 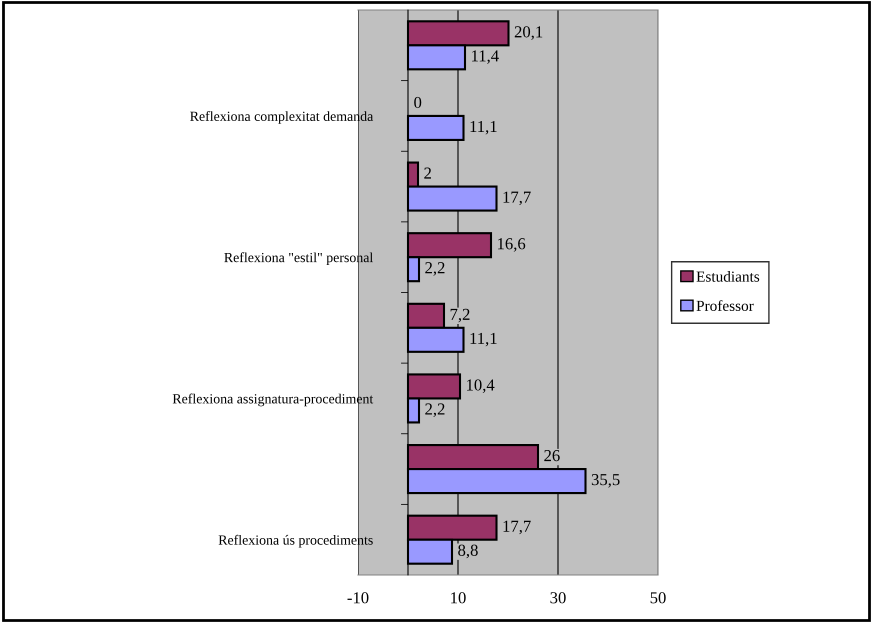 I want to click on data-label: 0, so click(x=418, y=102).